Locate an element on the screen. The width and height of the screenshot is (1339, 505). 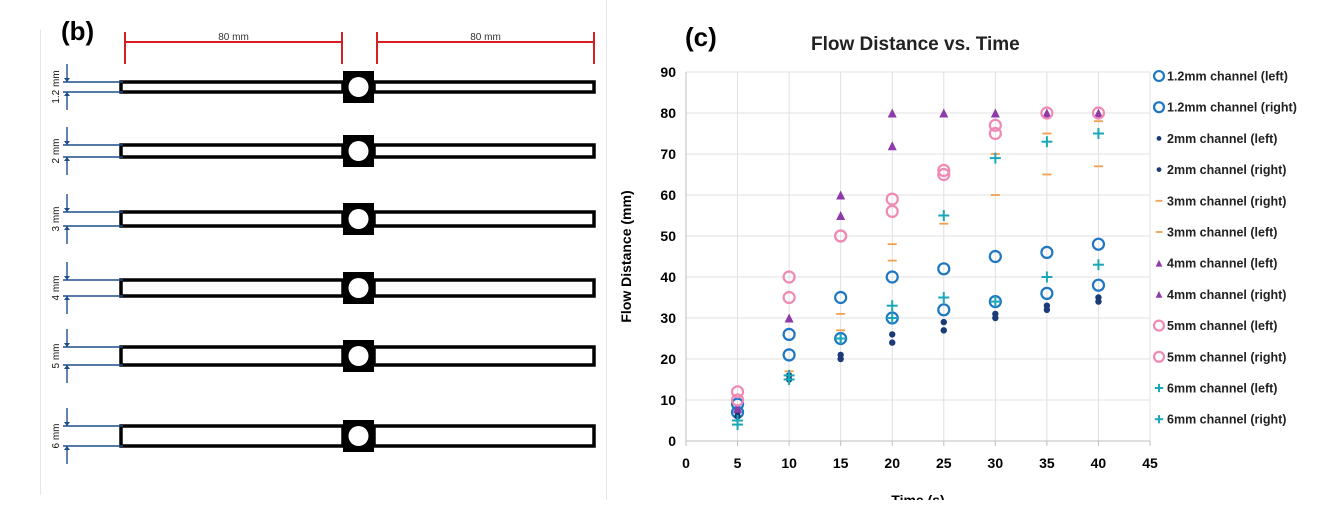
y-tick-label: 40 is located at coordinates (668, 277).